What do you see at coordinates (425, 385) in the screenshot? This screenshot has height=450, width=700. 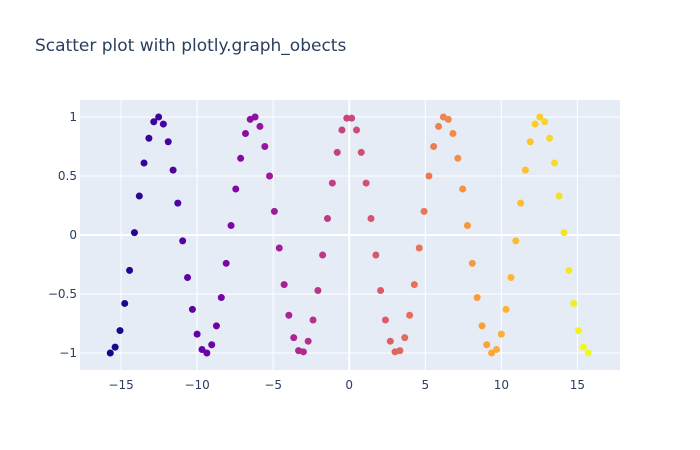 I see `x-tick-label: 5` at bounding box center [425, 385].